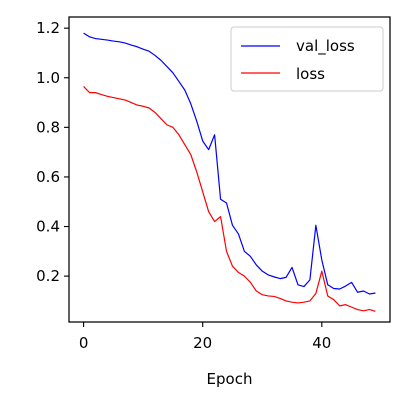 The height and width of the screenshot is (409, 411). Describe the element at coordinates (307, 59) in the screenshot. I see `legend: val_loss loss` at that location.